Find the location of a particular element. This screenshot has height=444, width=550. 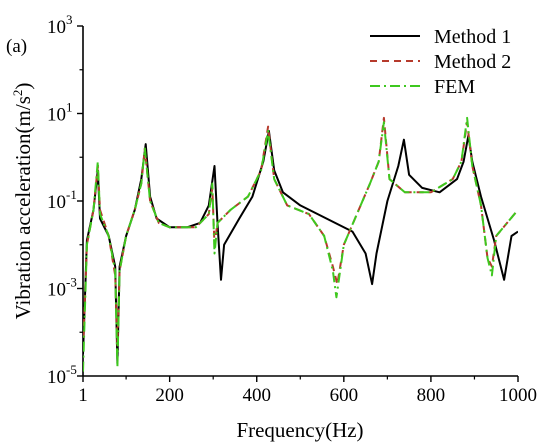

y-tick-exponent: 1 is located at coordinates (69, 107).